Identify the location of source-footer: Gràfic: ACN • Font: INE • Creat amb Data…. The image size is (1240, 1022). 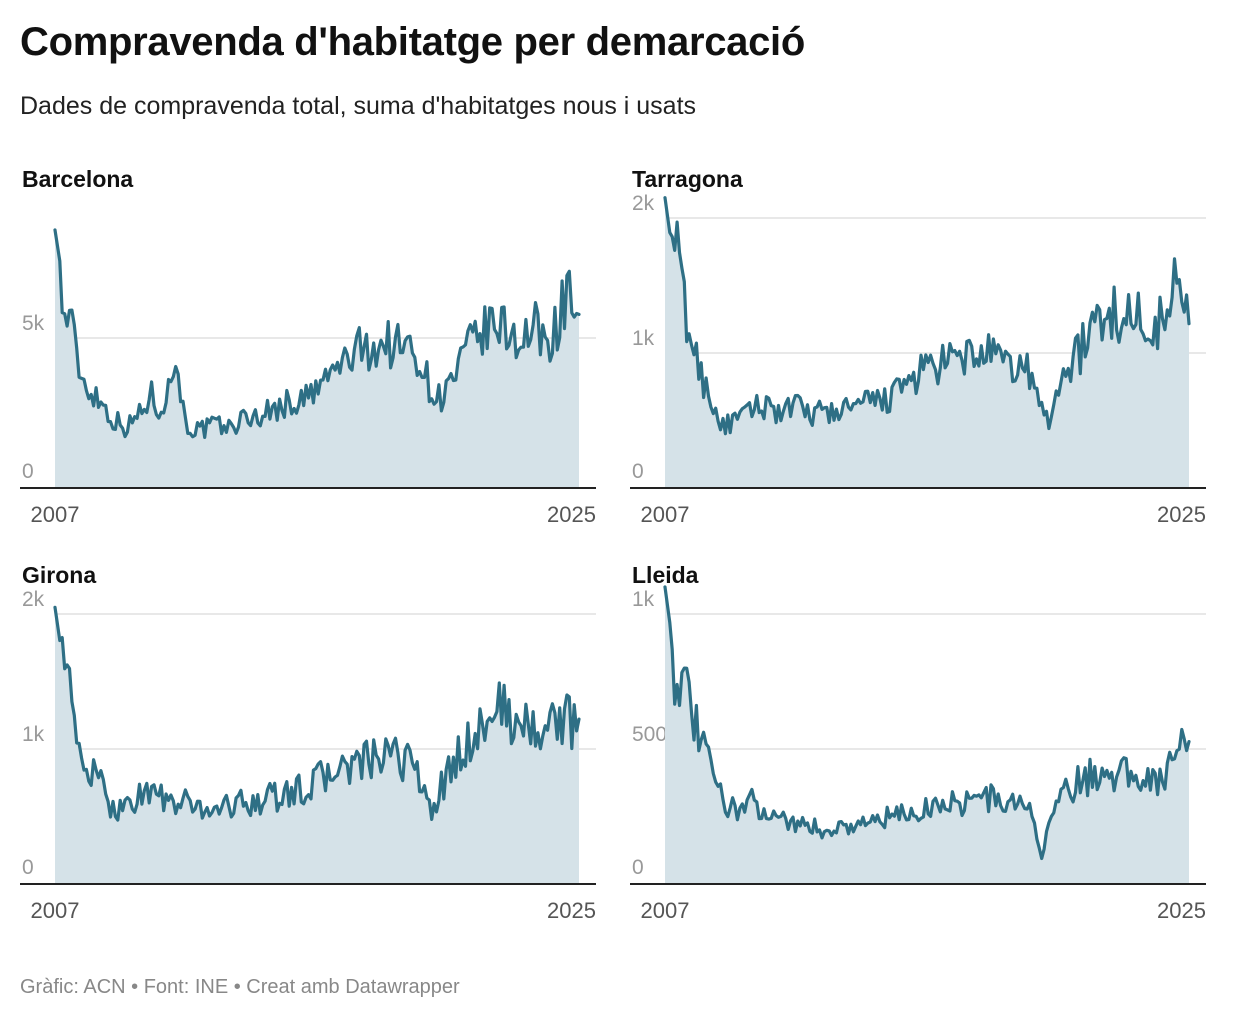
(240, 987).